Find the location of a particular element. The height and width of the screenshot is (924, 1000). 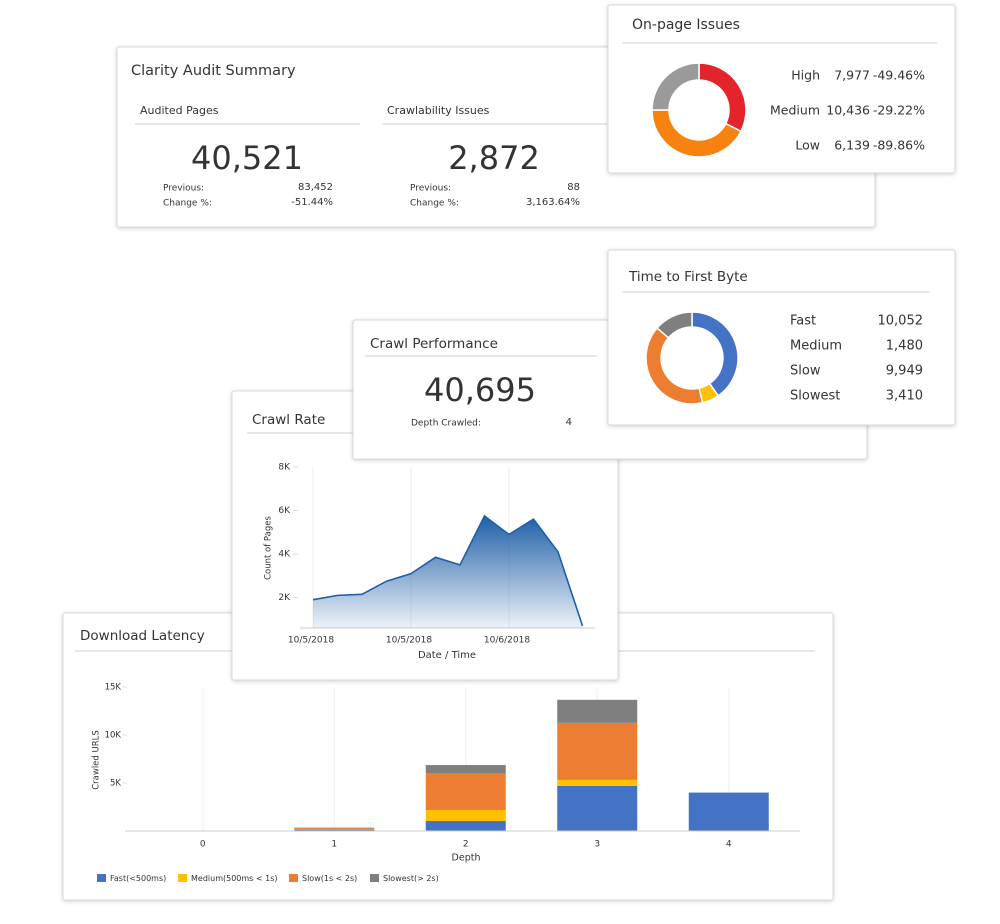

legend-label: Slowest(> 2s) is located at coordinates (411, 878).